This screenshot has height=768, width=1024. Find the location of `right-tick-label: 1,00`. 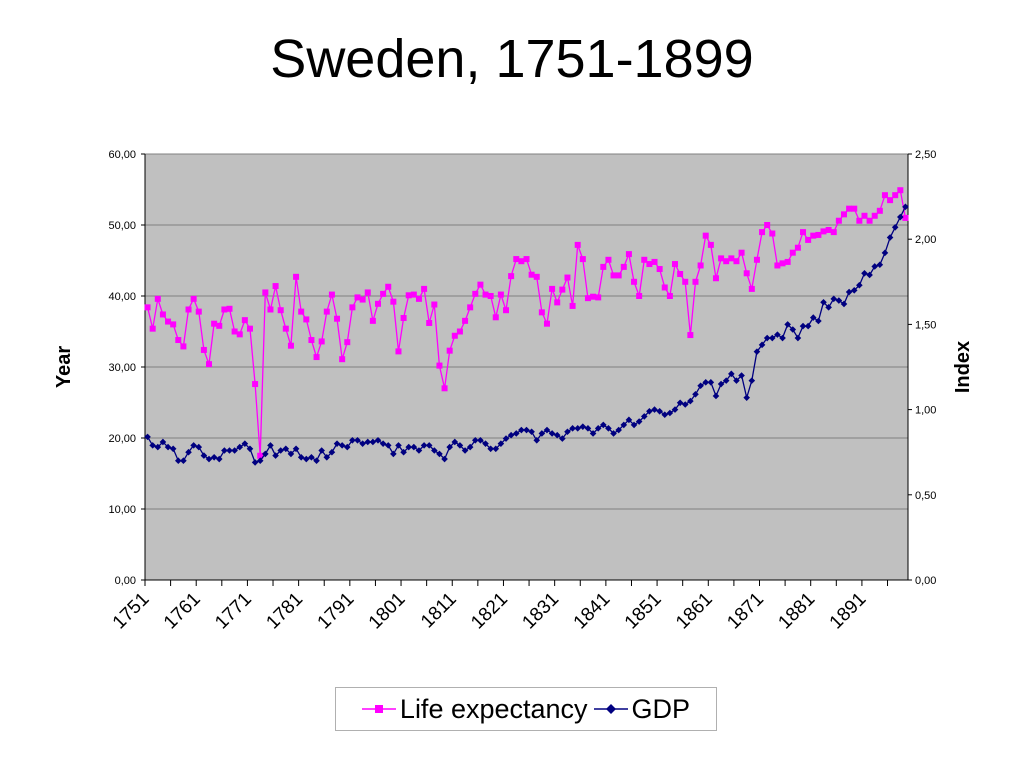

right-tick-label: 1,00 is located at coordinates (925, 411).